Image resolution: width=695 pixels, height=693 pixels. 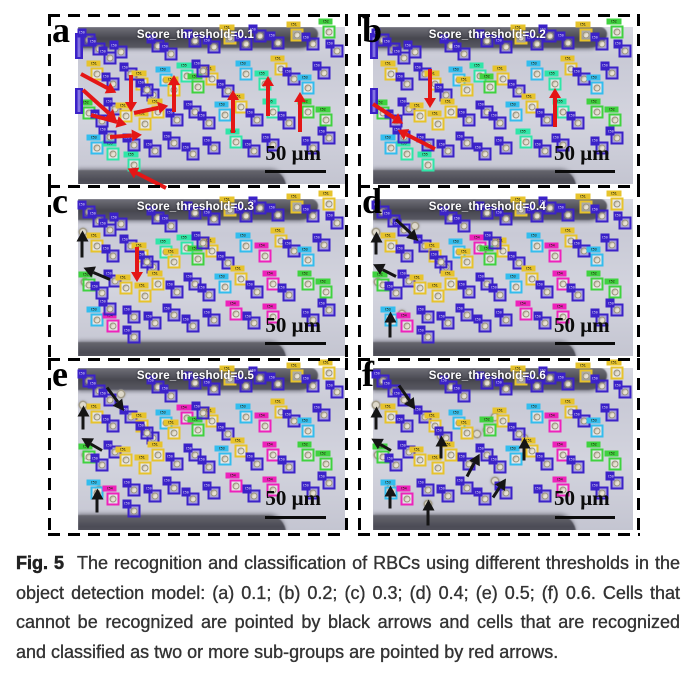 I want to click on unrecognized-cell, so click(x=121, y=394).